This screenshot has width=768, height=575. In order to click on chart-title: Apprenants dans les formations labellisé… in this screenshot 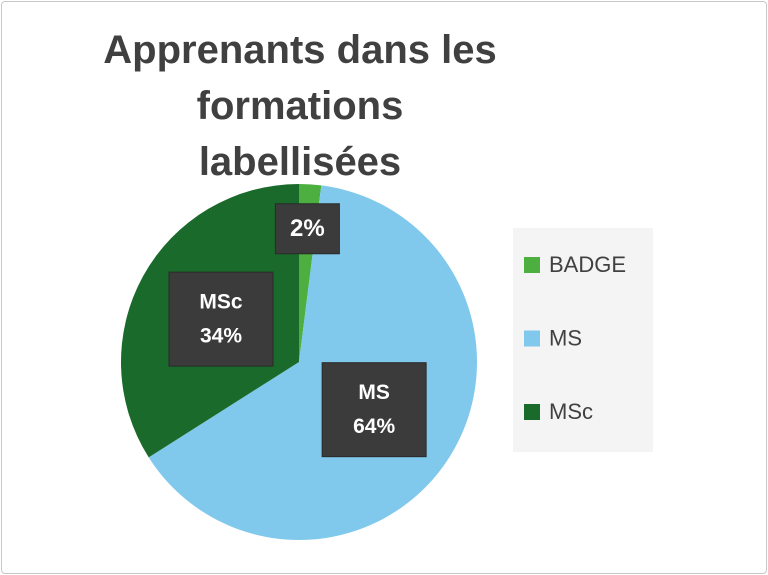, I will do `click(300, 106)`.